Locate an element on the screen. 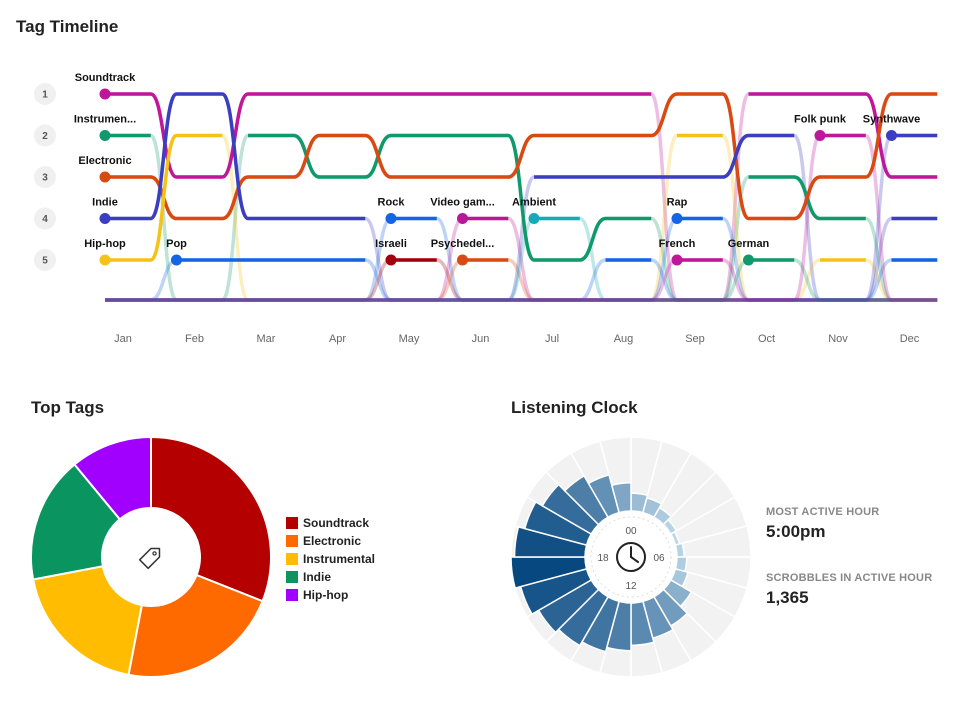 The image size is (979, 704). series-label: Rap is located at coordinates (677, 203).